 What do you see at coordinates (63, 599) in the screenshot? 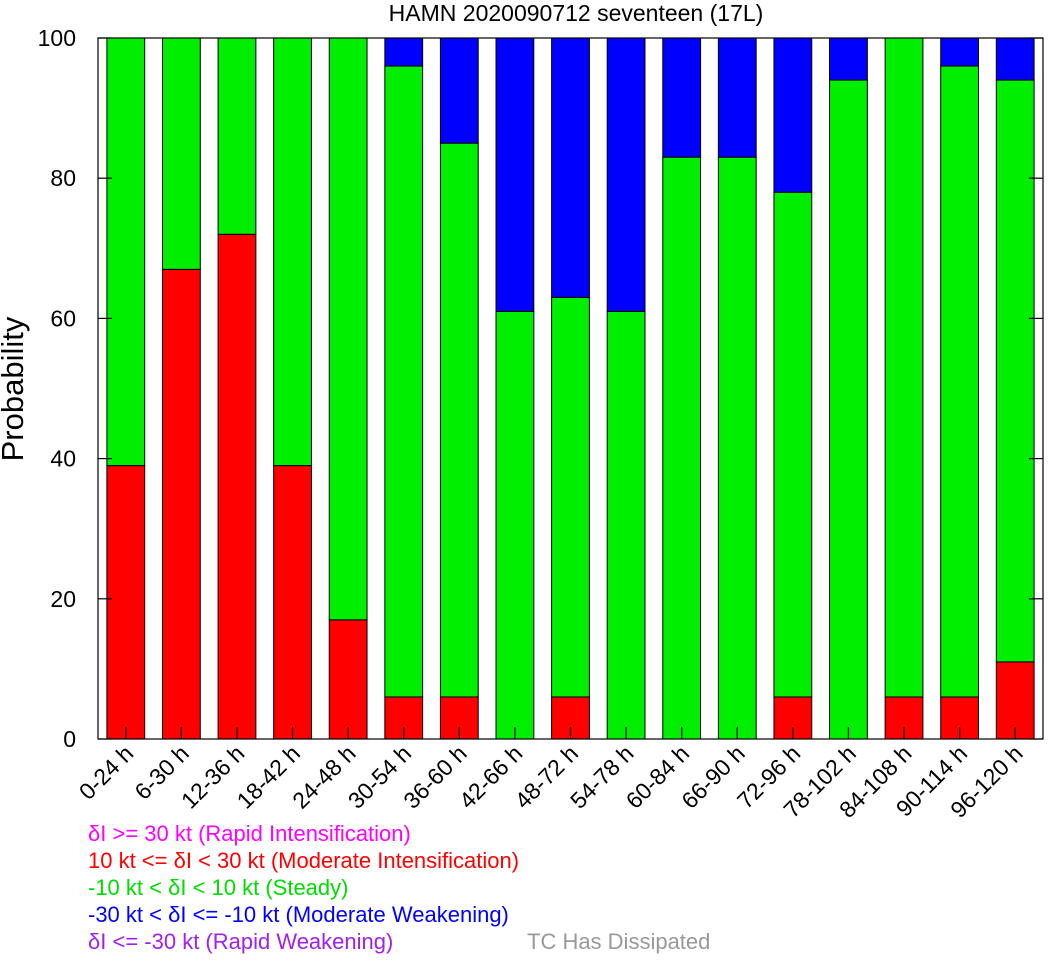
I see `y-tick-label: 20` at bounding box center [63, 599].